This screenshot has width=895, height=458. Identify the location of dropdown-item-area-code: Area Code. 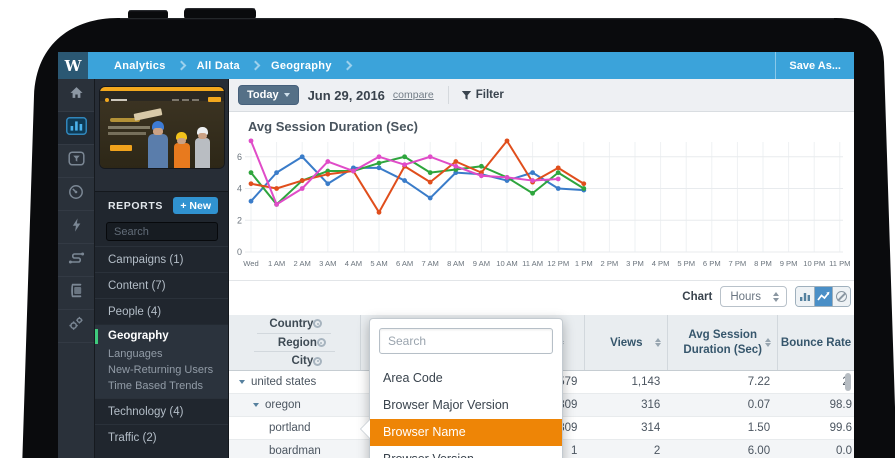
(413, 378).